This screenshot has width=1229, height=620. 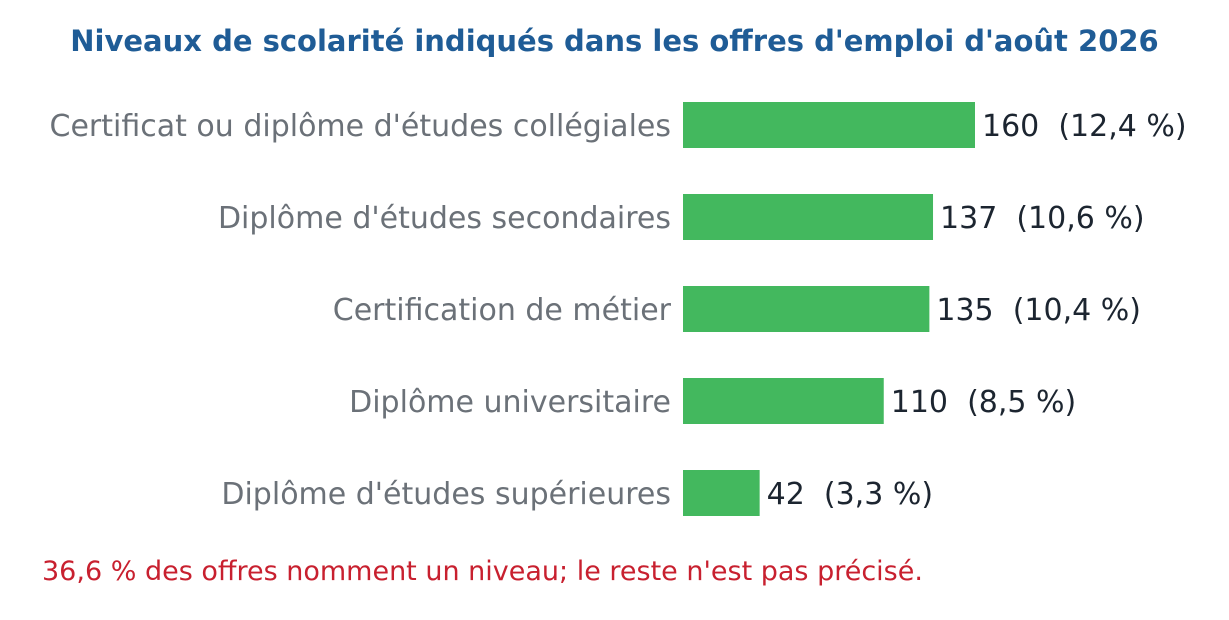 What do you see at coordinates (850, 494) in the screenshot?
I see `value-label: 42 (3,3 %)` at bounding box center [850, 494].